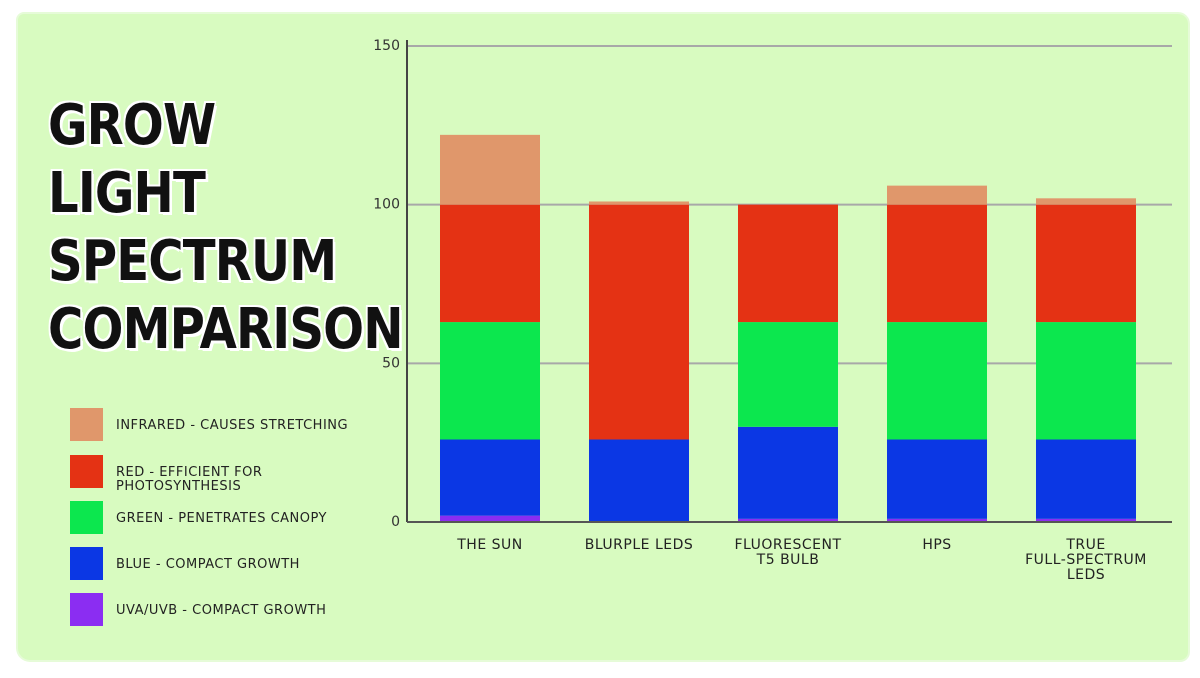 This screenshot has width=1200, height=678. I want to click on legend-label-red: RED - EFFICIENT FOR PHOTOSYNTHESIS, so click(189, 479).